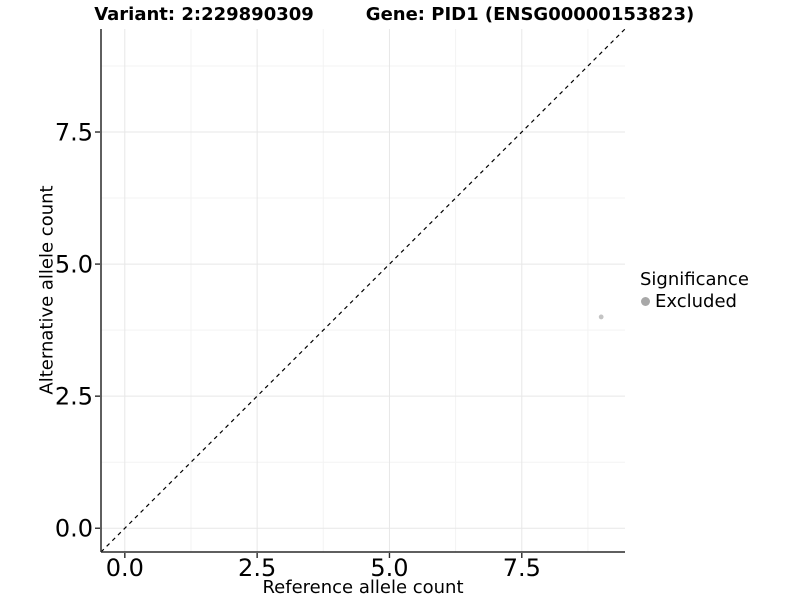 The width and height of the screenshot is (800, 600). Describe the element at coordinates (522, 568) in the screenshot. I see `x-tick-label: 7.5` at that location.